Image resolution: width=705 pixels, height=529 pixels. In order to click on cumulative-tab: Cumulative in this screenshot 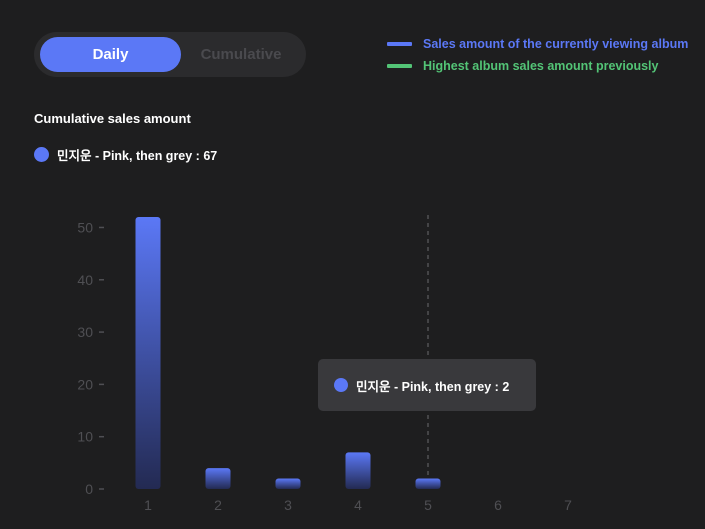, I will do `click(241, 54)`.